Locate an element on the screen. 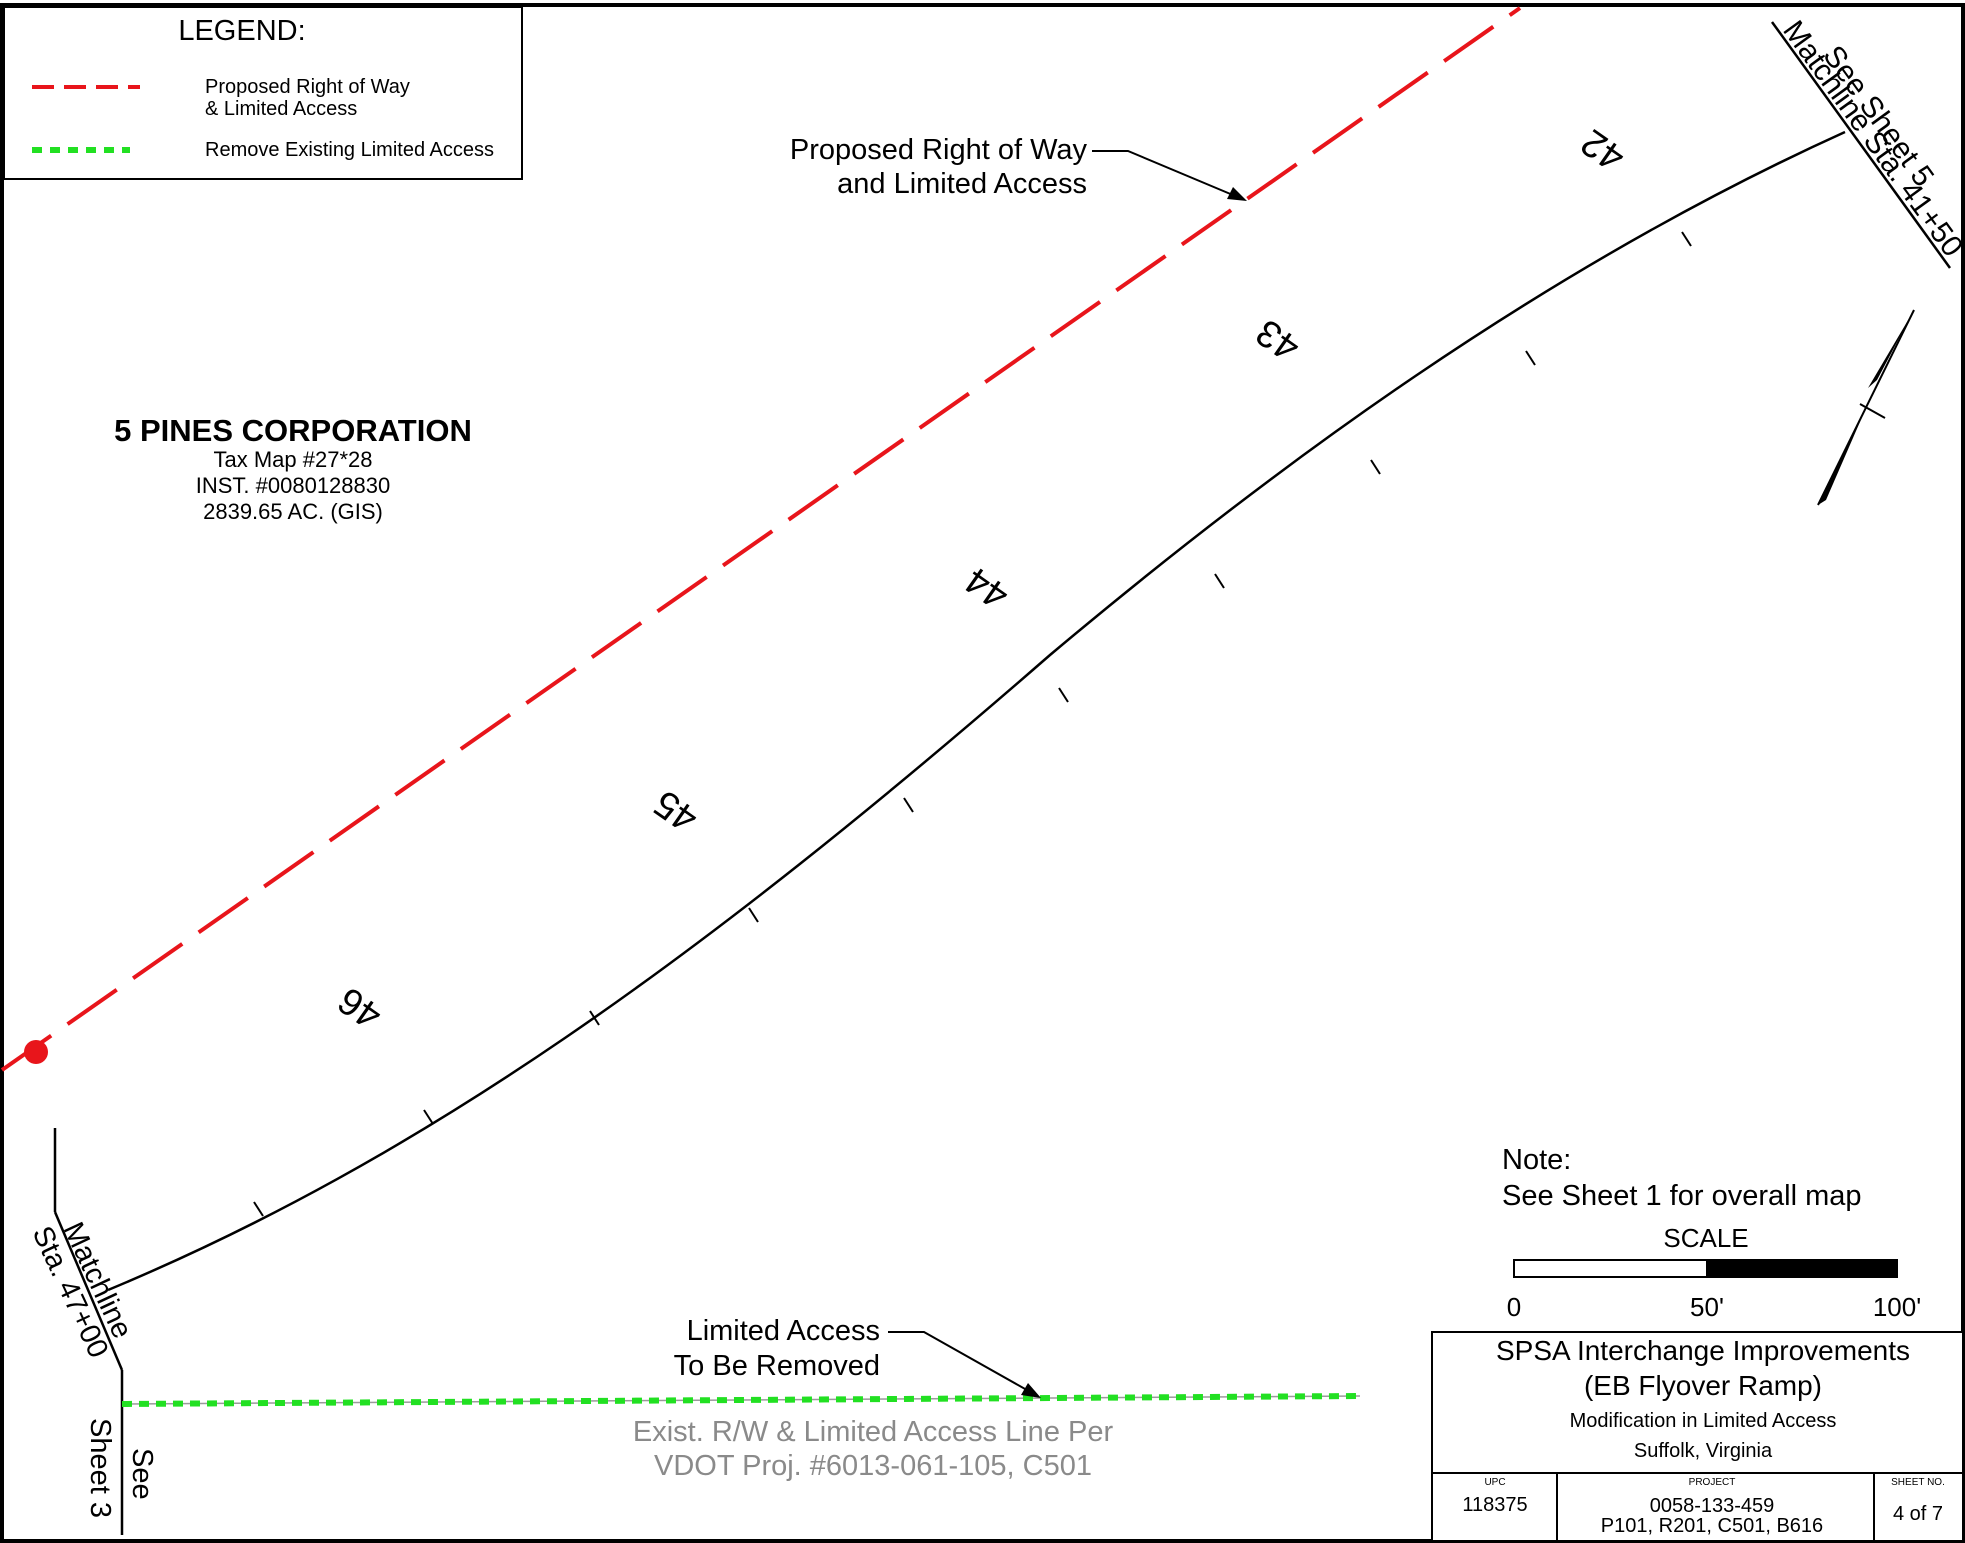 The height and width of the screenshot is (1543, 1965). station-label-45: 45 is located at coordinates (676, 811).